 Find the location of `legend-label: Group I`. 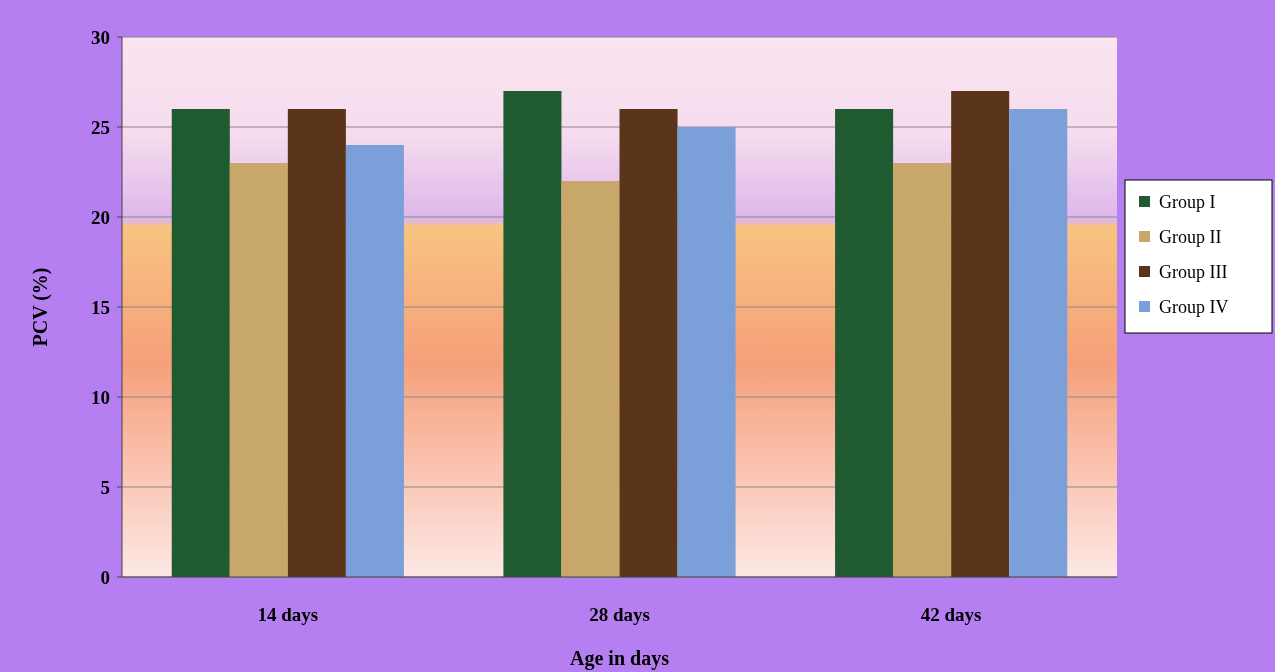

legend-label: Group I is located at coordinates (1187, 202).